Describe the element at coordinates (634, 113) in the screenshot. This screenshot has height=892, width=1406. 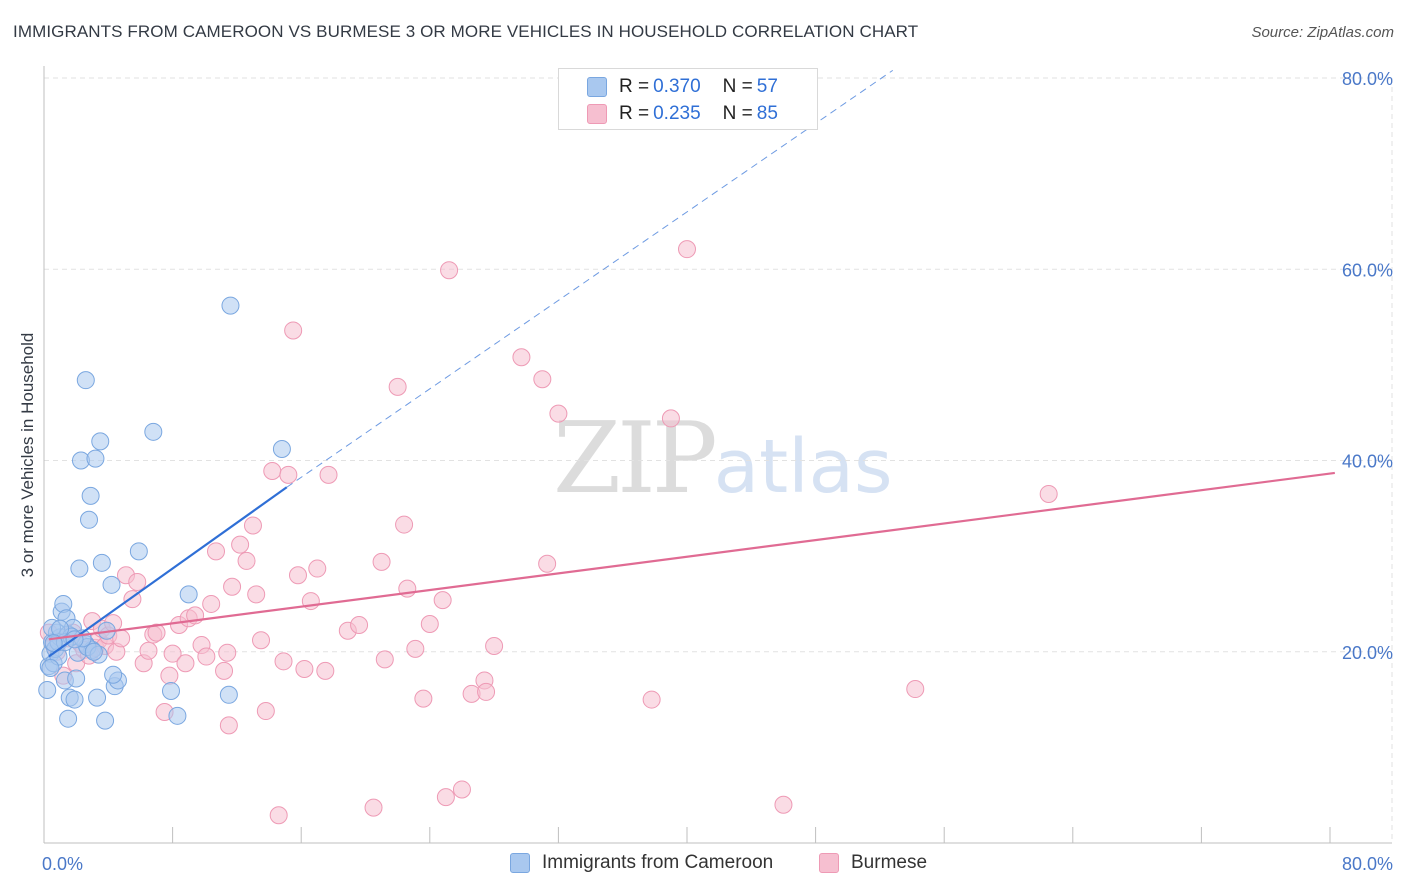
I see `r-label: R =` at that location.